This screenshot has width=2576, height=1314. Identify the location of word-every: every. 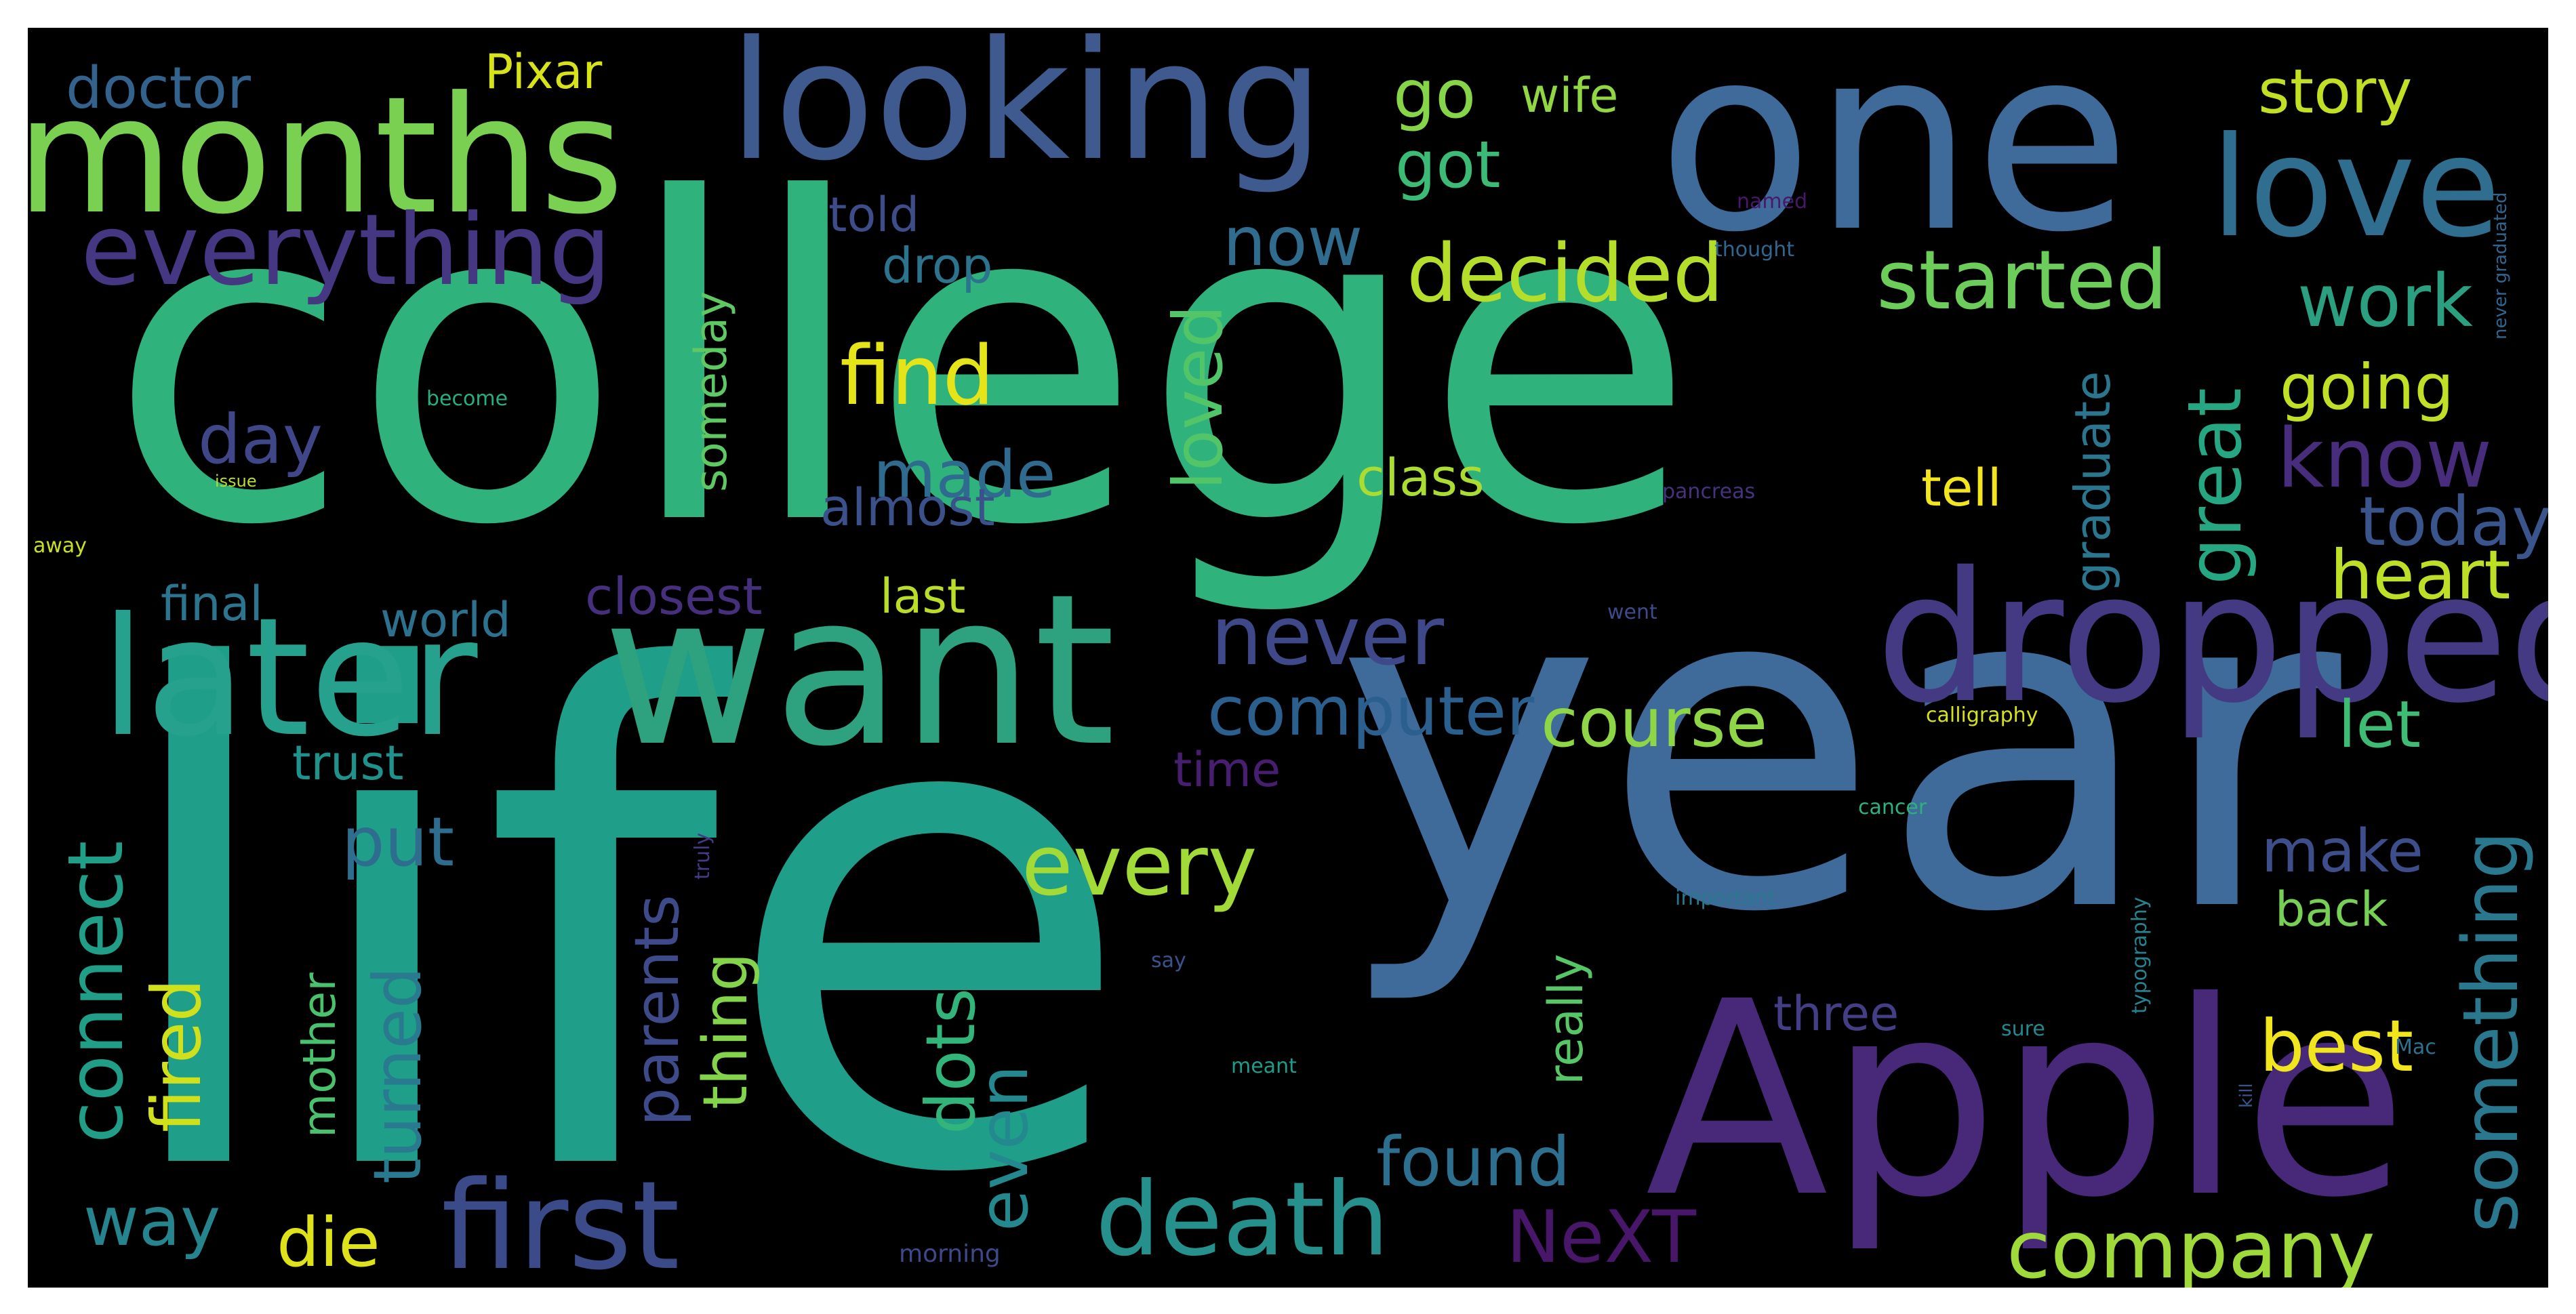
(1139, 866).